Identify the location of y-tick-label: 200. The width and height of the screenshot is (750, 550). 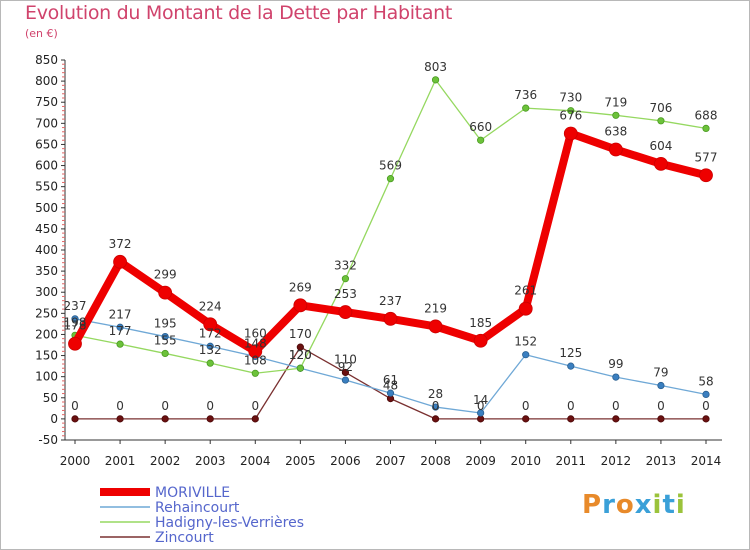
(46, 334).